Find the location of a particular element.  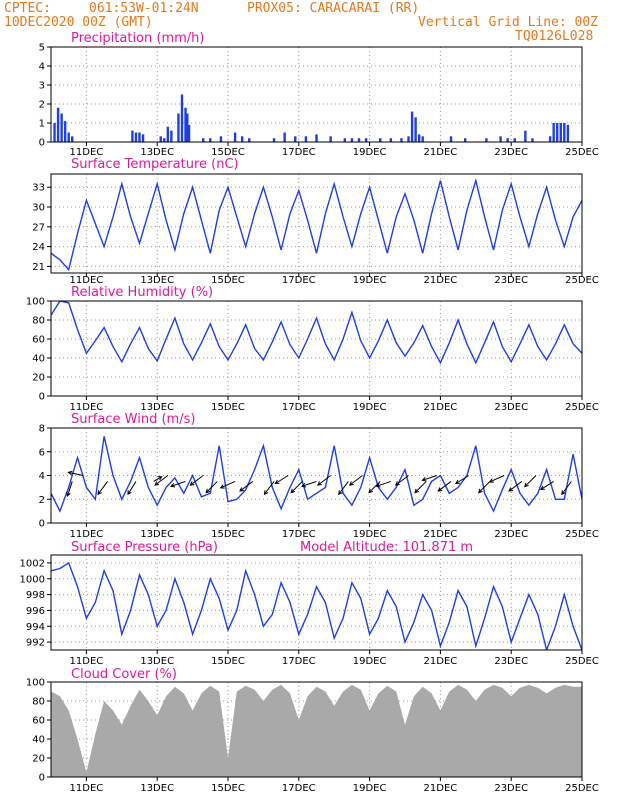

pressure-xtick-label: 21DEC is located at coordinates (441, 661).